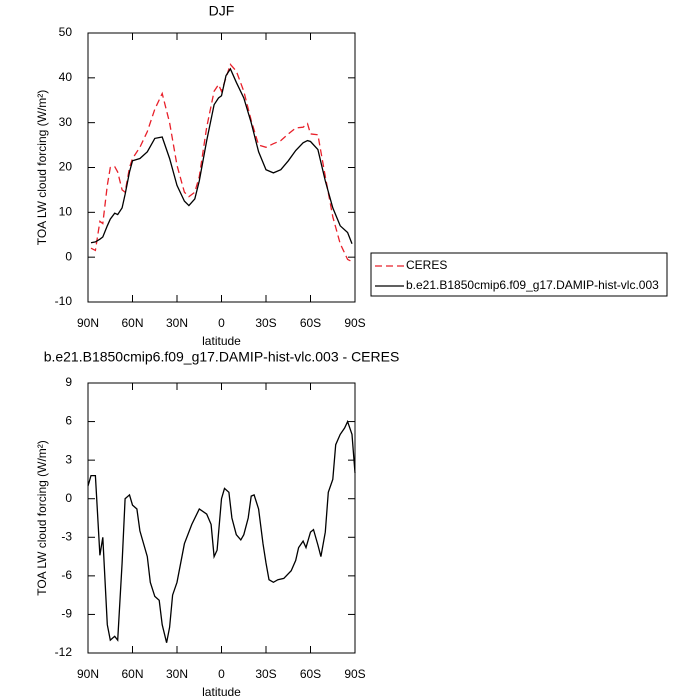 The height and width of the screenshot is (700, 700). What do you see at coordinates (66, 614) in the screenshot?
I see `y-tick-label: -9` at bounding box center [66, 614].